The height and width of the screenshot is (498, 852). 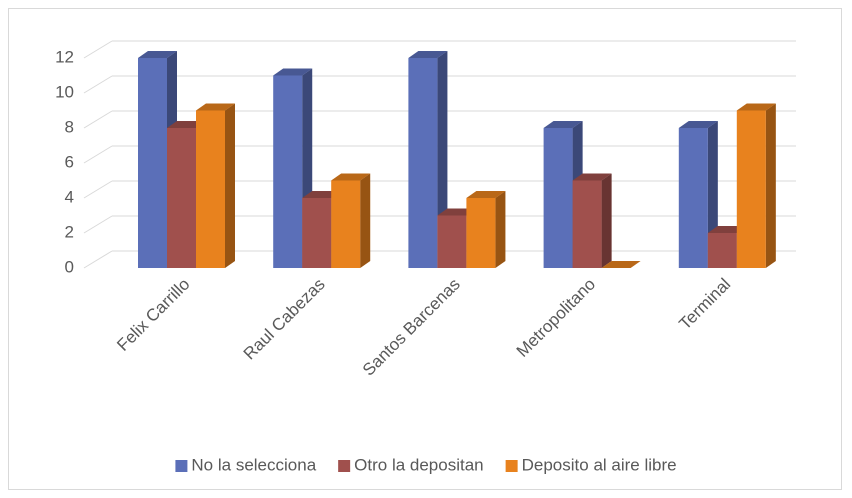 What do you see at coordinates (69, 161) in the screenshot?
I see `y-tick-label: 6` at bounding box center [69, 161].